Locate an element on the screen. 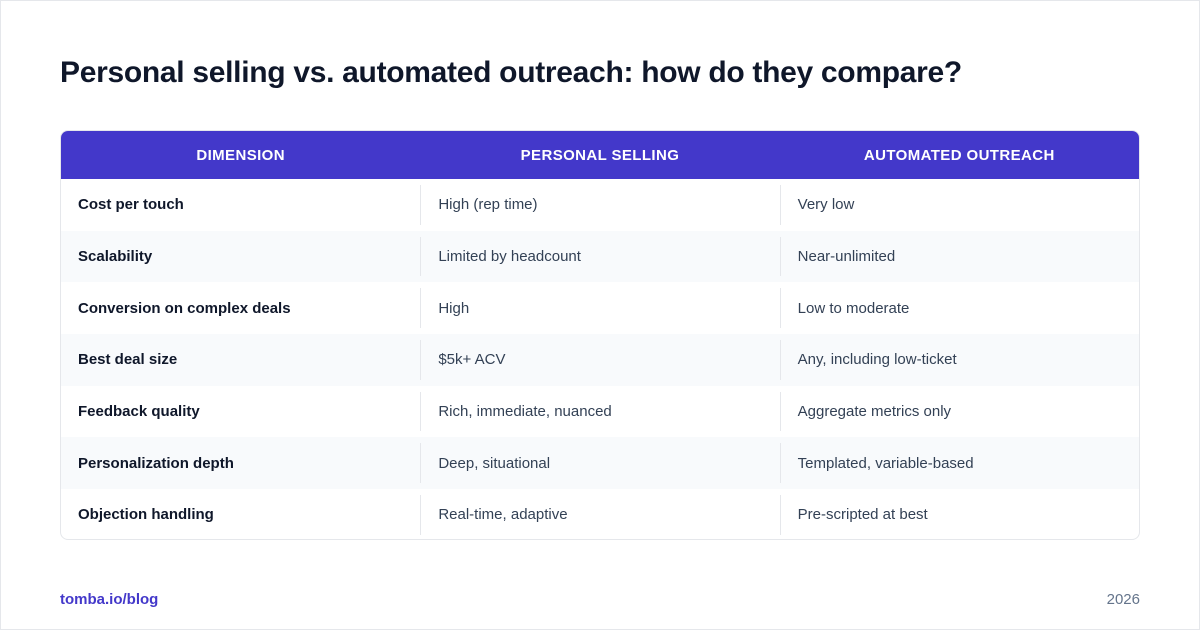  personal-selling-cell: High (rep time) is located at coordinates (599, 205).